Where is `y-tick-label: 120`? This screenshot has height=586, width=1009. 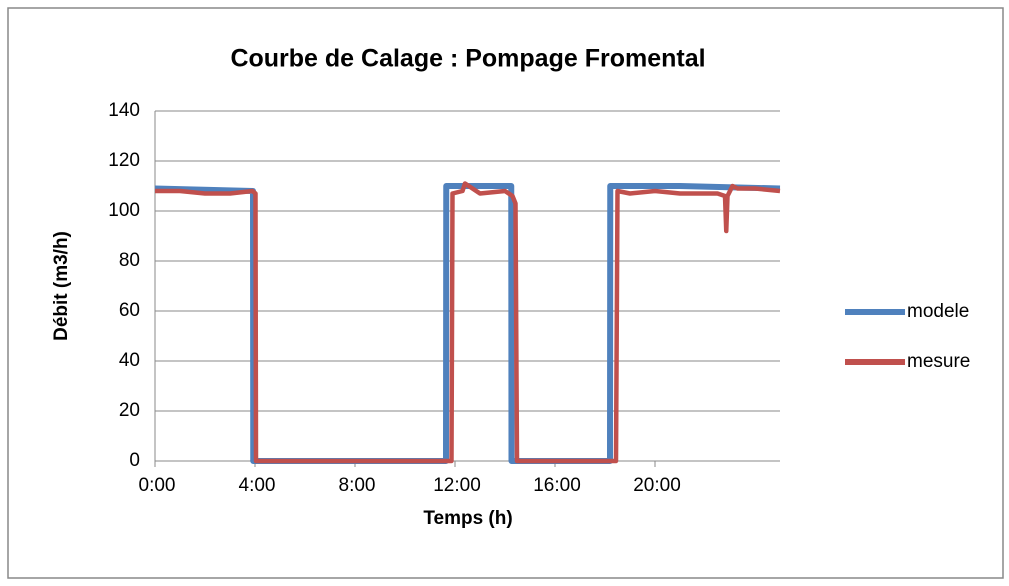
y-tick-label: 120 is located at coordinates (124, 160).